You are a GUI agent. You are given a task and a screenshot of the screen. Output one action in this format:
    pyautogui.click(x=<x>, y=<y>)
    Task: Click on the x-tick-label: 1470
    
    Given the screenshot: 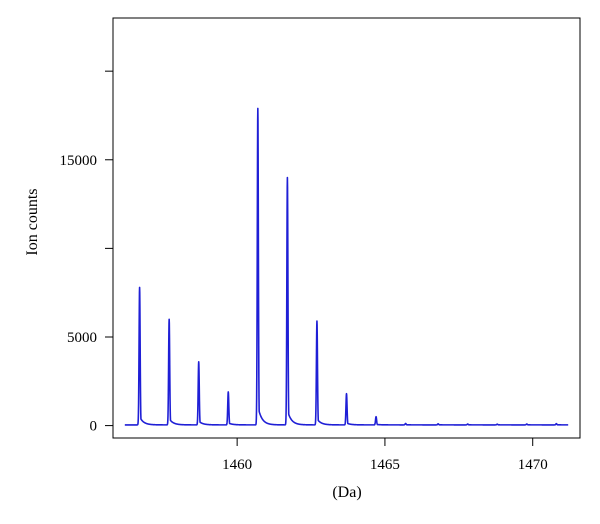 What is the action you would take?
    pyautogui.click(x=533, y=465)
    